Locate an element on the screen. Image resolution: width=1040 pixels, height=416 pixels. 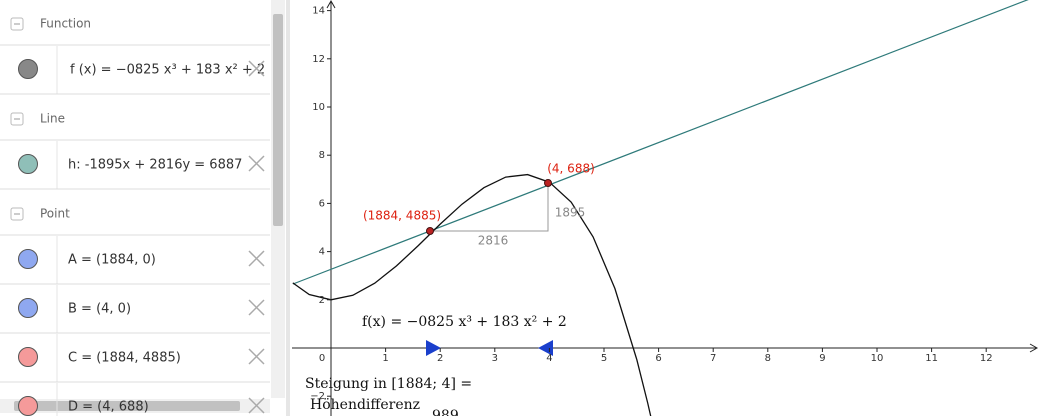
x-tick-label: 11 is located at coordinates (931, 358).